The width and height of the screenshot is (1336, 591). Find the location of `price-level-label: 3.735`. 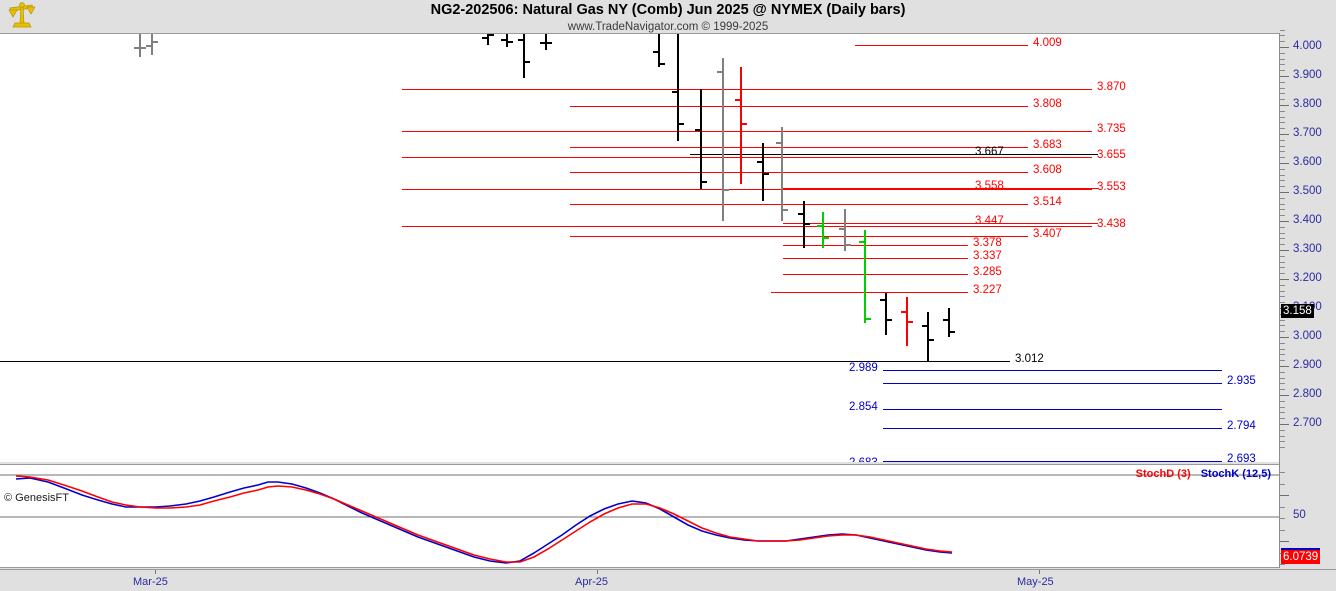

price-level-label: 3.735 is located at coordinates (1111, 129).